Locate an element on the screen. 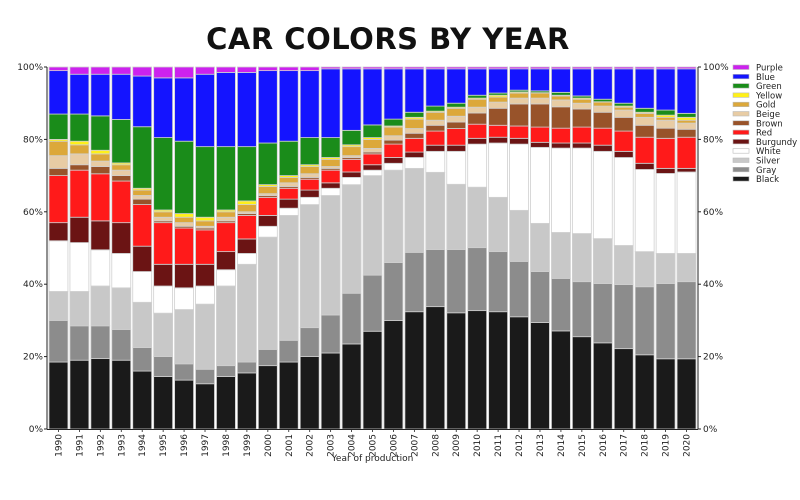  bar-segment-gold-2011 is located at coordinates (498, 99).